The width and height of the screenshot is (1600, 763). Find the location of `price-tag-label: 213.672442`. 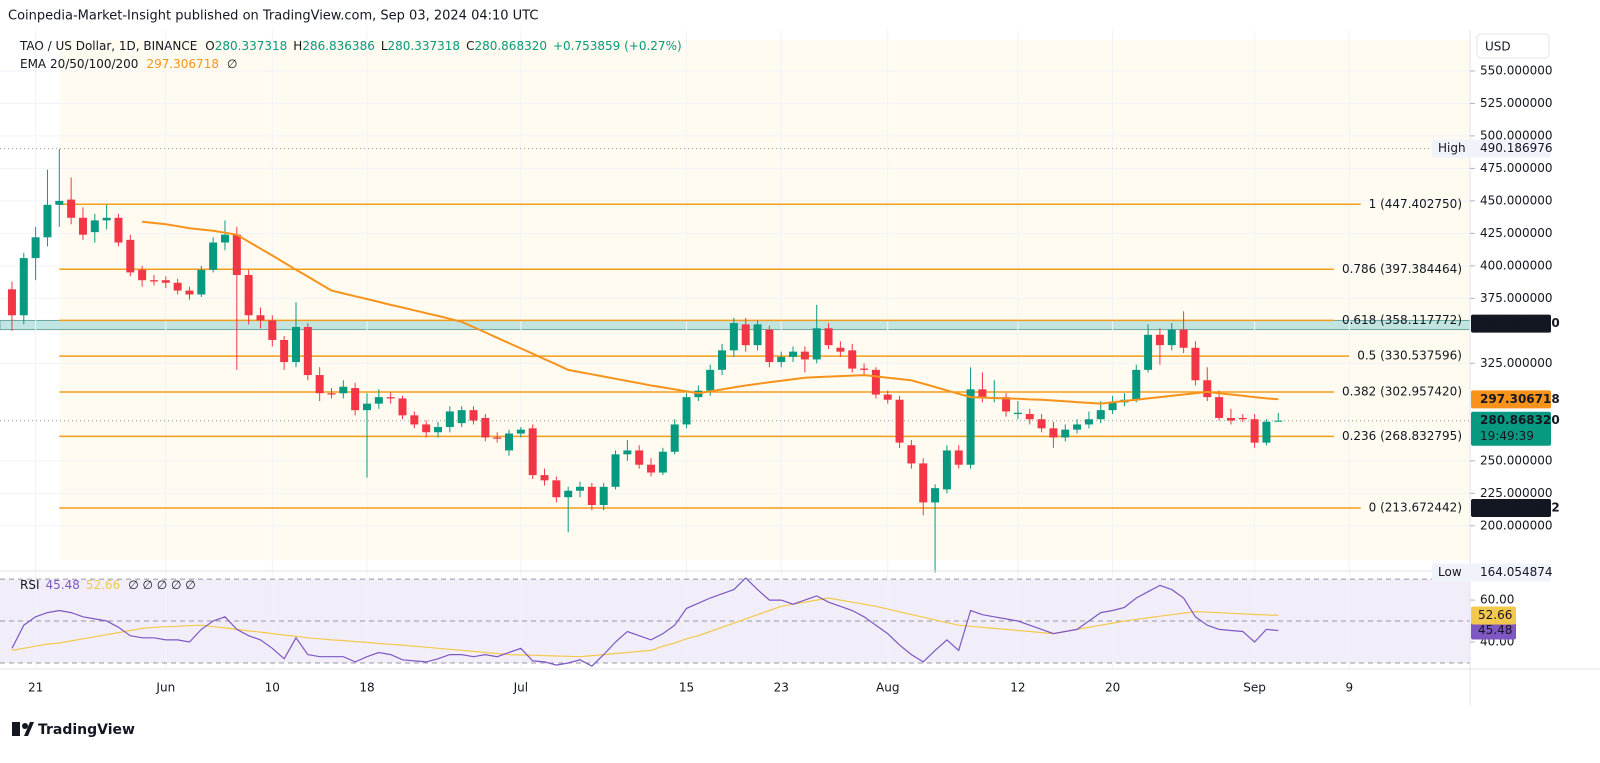

price-tag-label: 213.672442 is located at coordinates (1520, 508).